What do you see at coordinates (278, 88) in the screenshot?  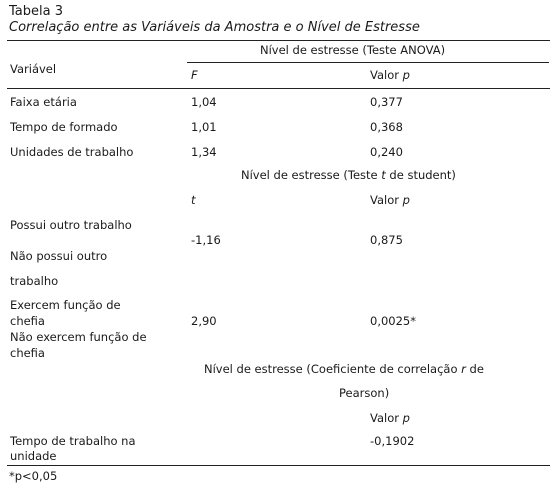 I see `header-bottom-rule` at bounding box center [278, 88].